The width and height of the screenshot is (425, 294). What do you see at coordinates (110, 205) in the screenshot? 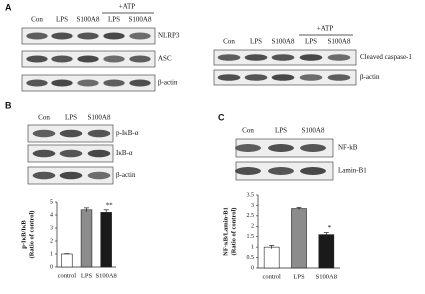
I see `significance-label: **` at bounding box center [110, 205].